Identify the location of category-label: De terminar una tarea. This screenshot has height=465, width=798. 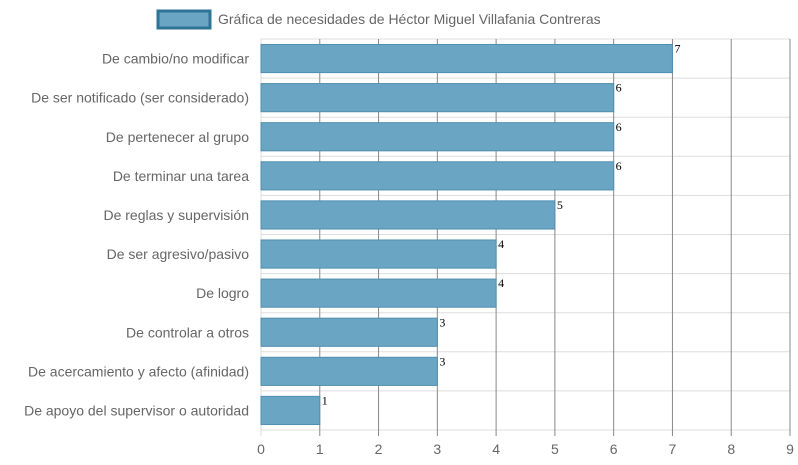
(181, 176).